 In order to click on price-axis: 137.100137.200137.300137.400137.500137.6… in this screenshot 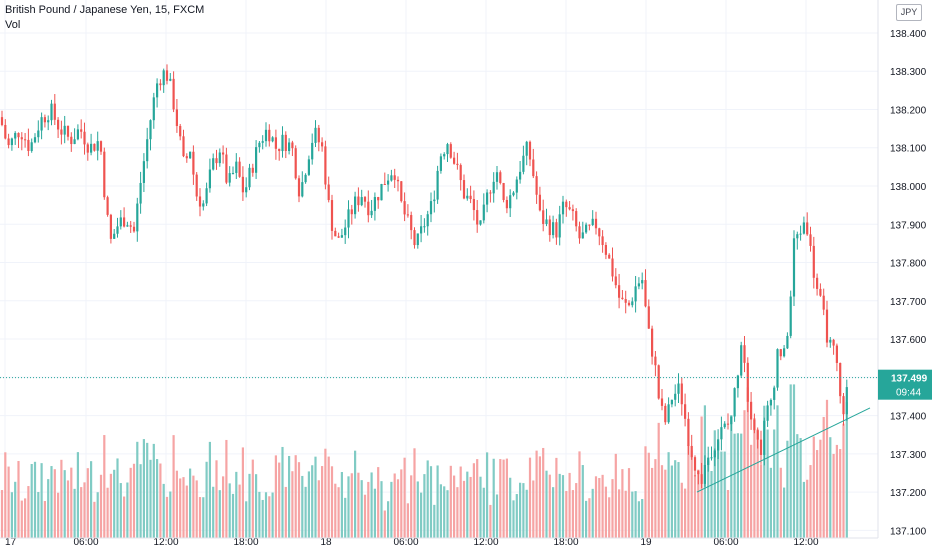, I will do `click(904, 269)`.